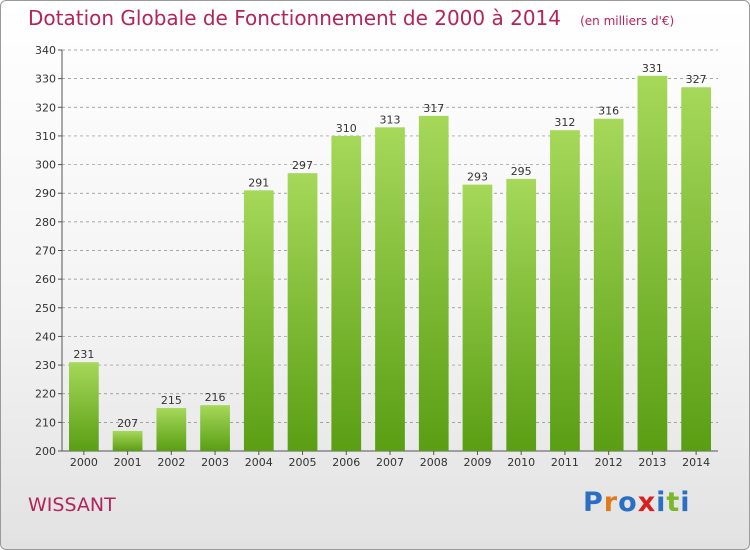 This screenshot has height=550, width=750. Describe the element at coordinates (477, 177) in the screenshot. I see `data-label: 293` at that location.